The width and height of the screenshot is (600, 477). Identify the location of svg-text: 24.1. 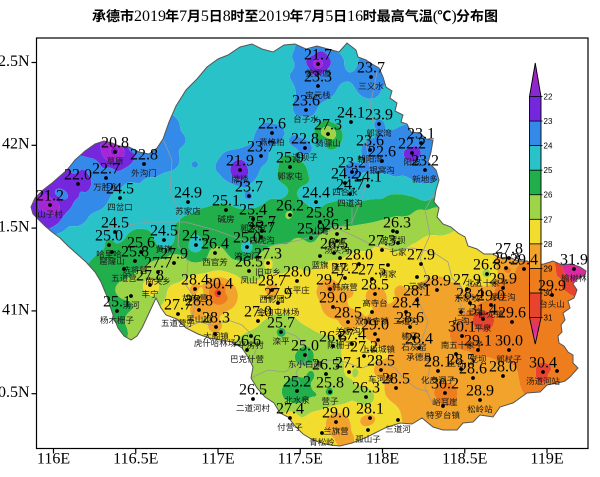
(368, 177).